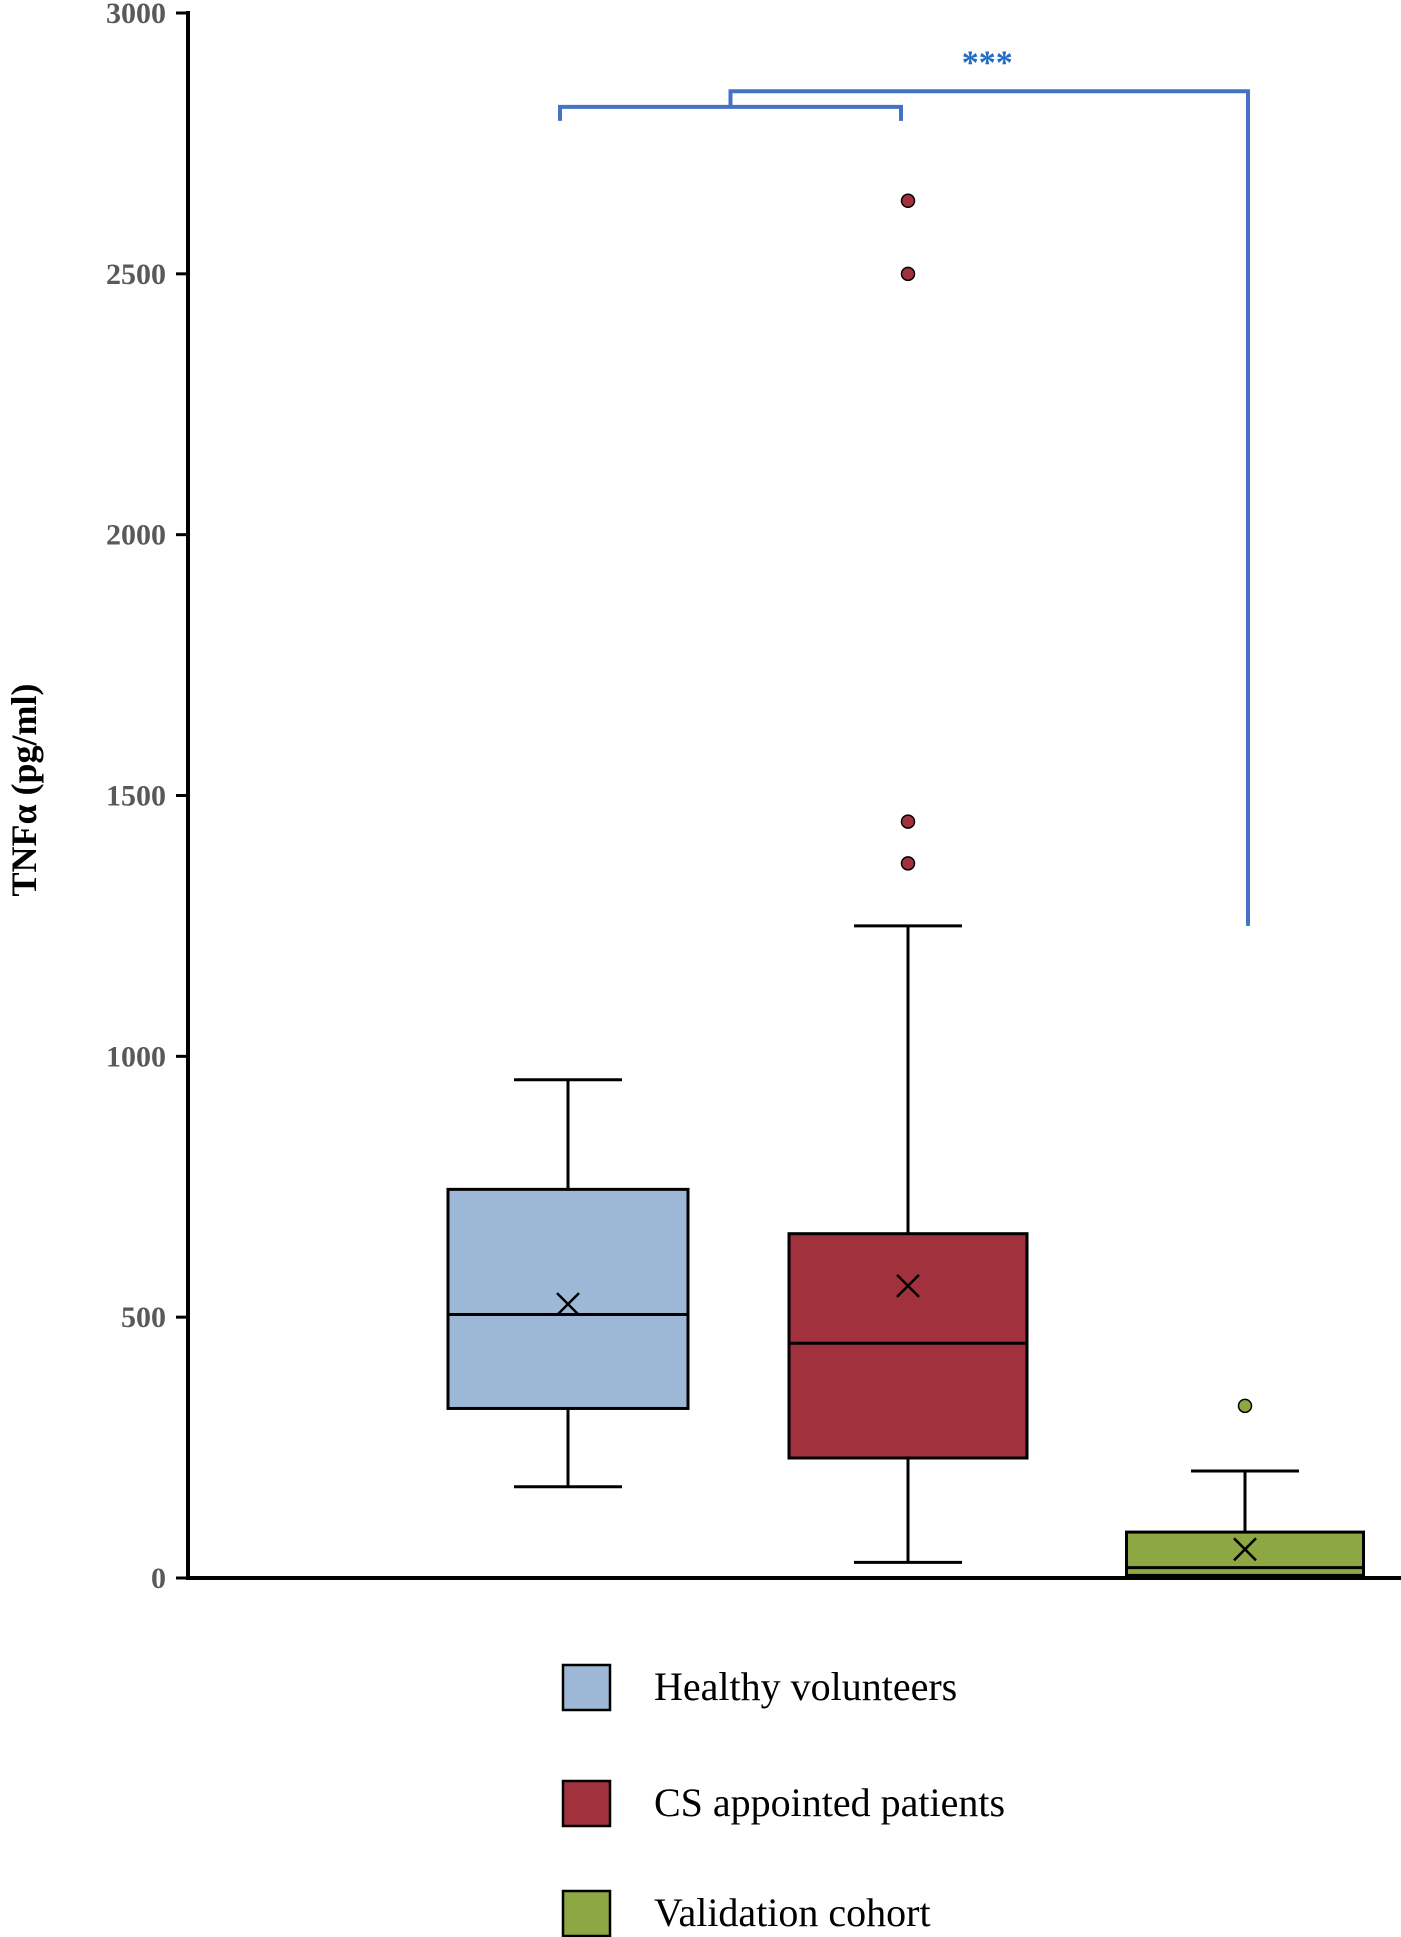  Describe the element at coordinates (908, 878) in the screenshot. I see `box-cs-appointed-patients` at that location.